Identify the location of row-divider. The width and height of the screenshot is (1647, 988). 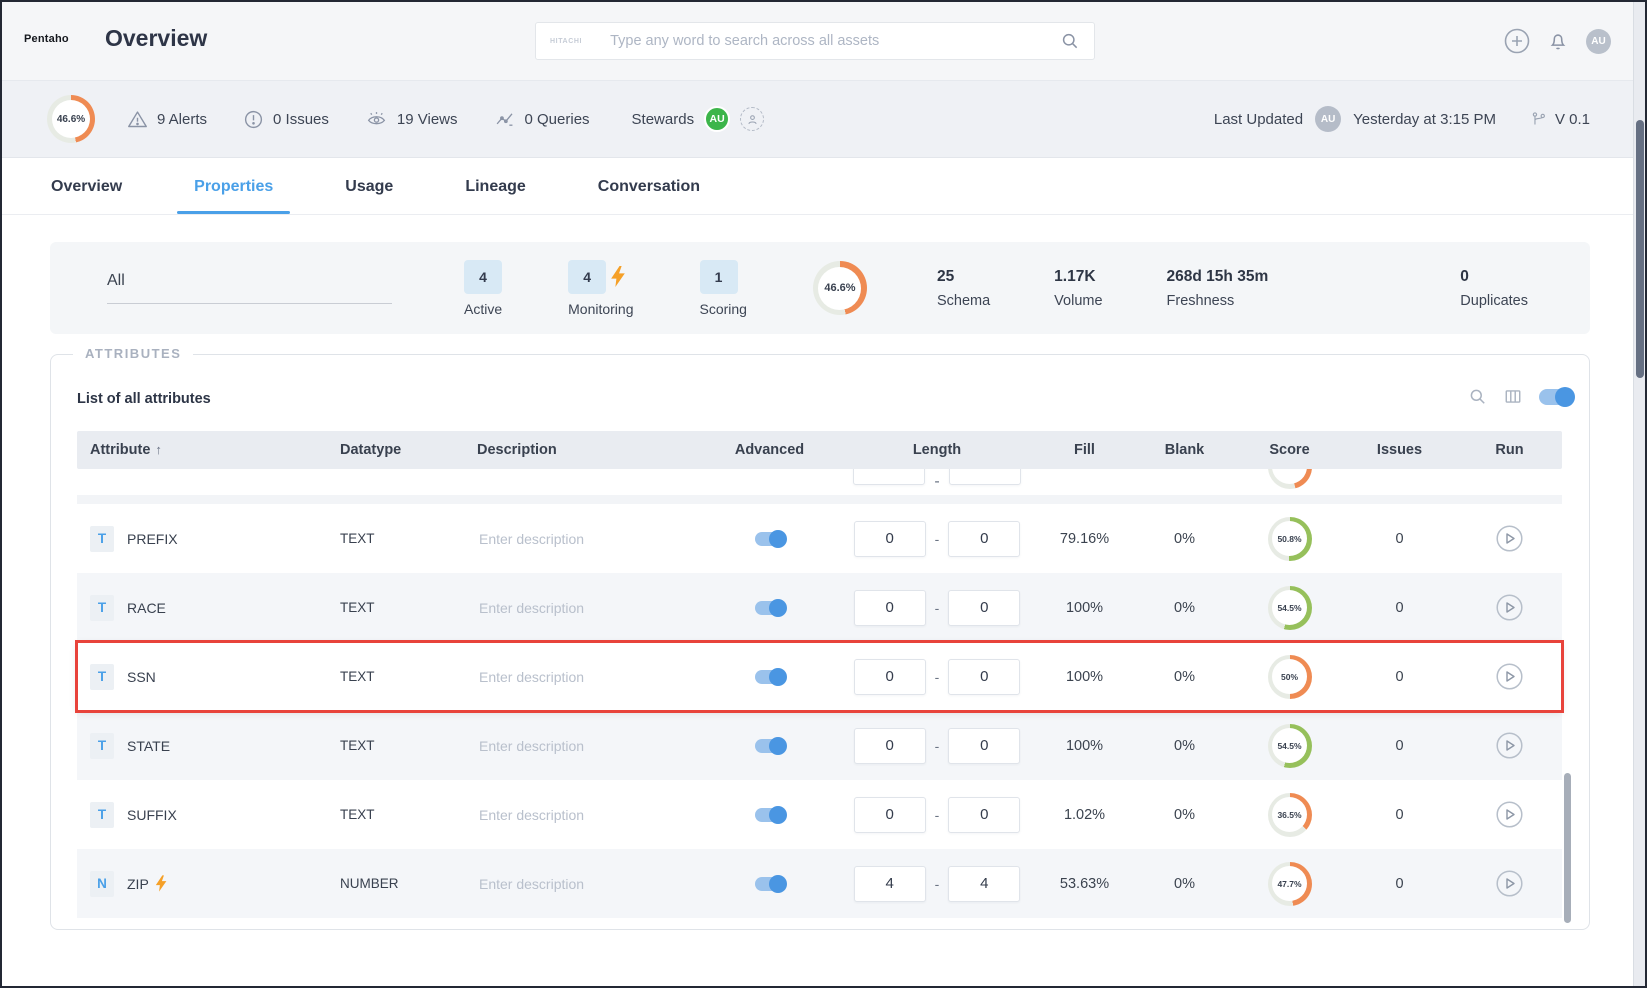
(819, 499).